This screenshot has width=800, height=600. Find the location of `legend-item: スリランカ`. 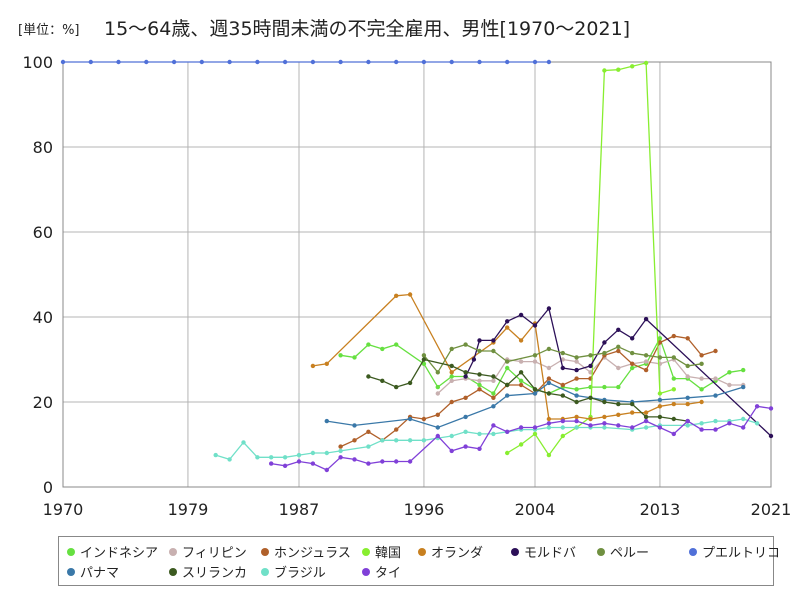

legend-item: スリランカ is located at coordinates (208, 571).